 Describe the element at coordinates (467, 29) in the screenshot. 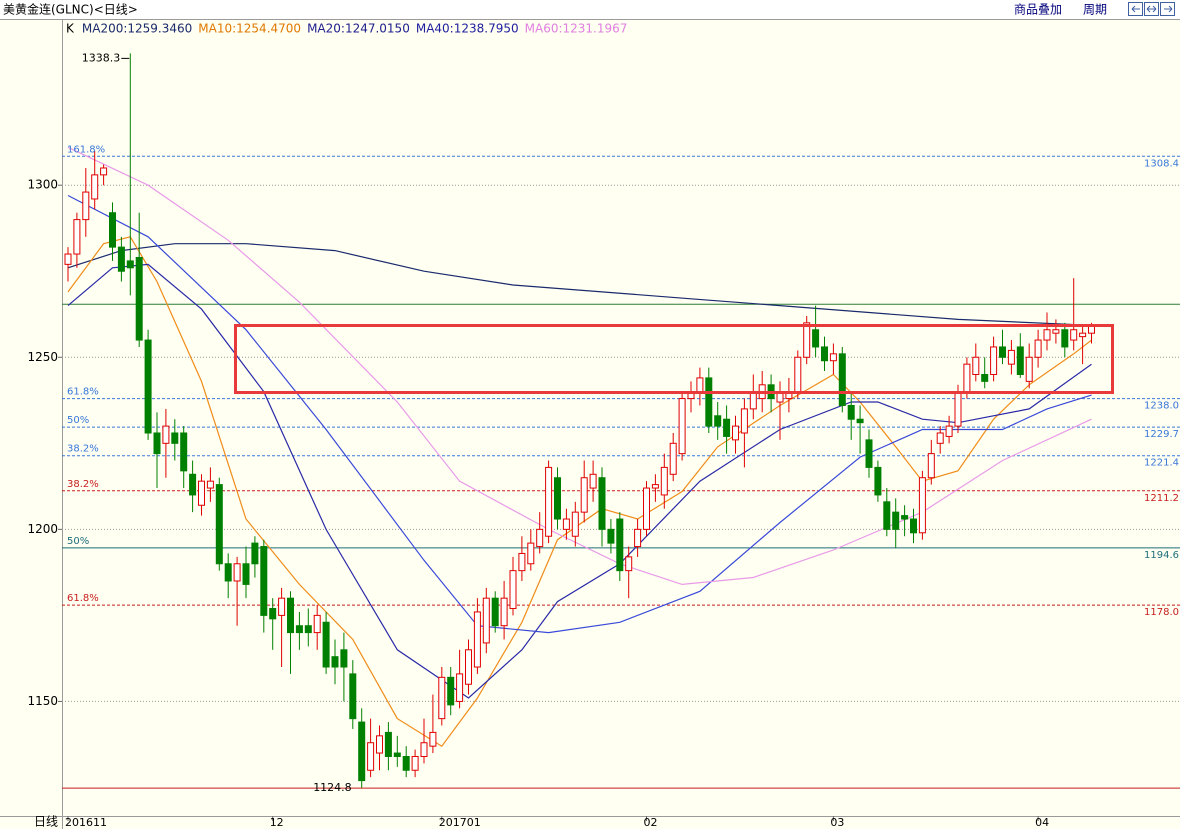

I see `legend-entry: MA40:1238.7950` at that location.